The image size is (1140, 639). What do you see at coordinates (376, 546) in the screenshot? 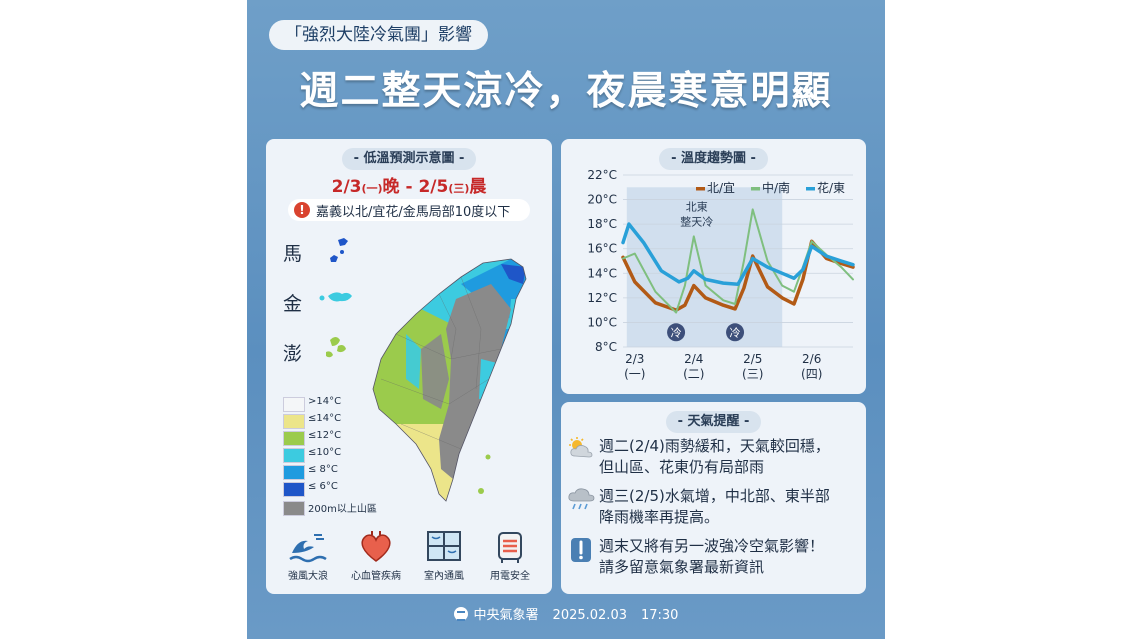
I see `heart-icon` at bounding box center [376, 546].